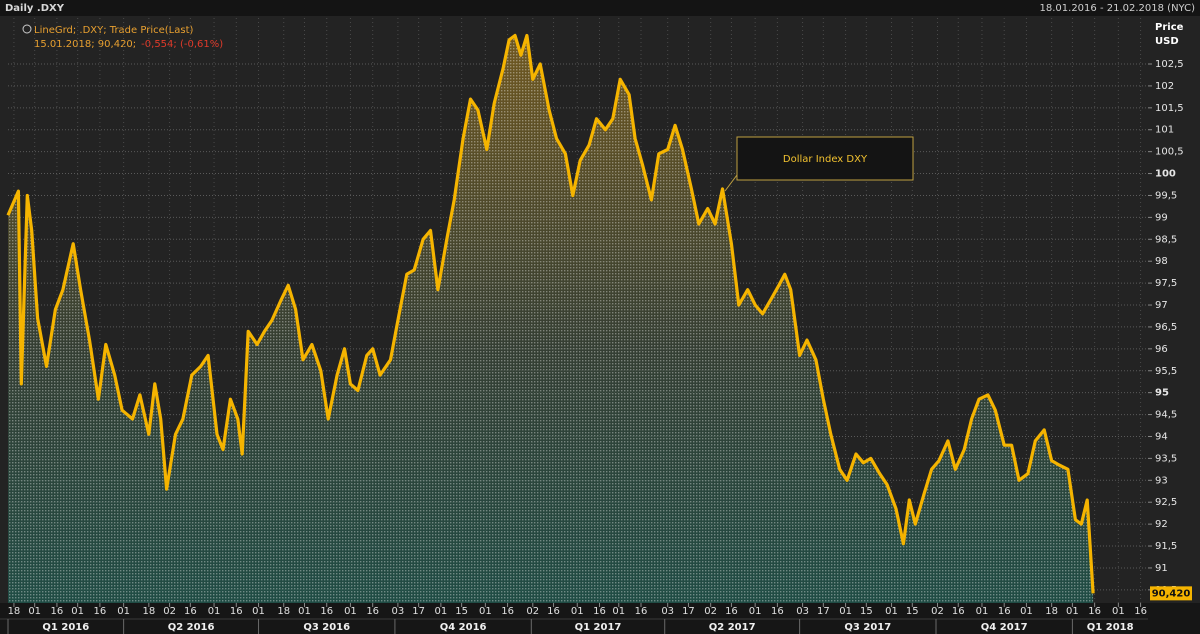  What do you see at coordinates (1118, 8) in the screenshot?
I see `date-range: 18.01.2016 - 21.02.2018 (NYC)` at bounding box center [1118, 8].